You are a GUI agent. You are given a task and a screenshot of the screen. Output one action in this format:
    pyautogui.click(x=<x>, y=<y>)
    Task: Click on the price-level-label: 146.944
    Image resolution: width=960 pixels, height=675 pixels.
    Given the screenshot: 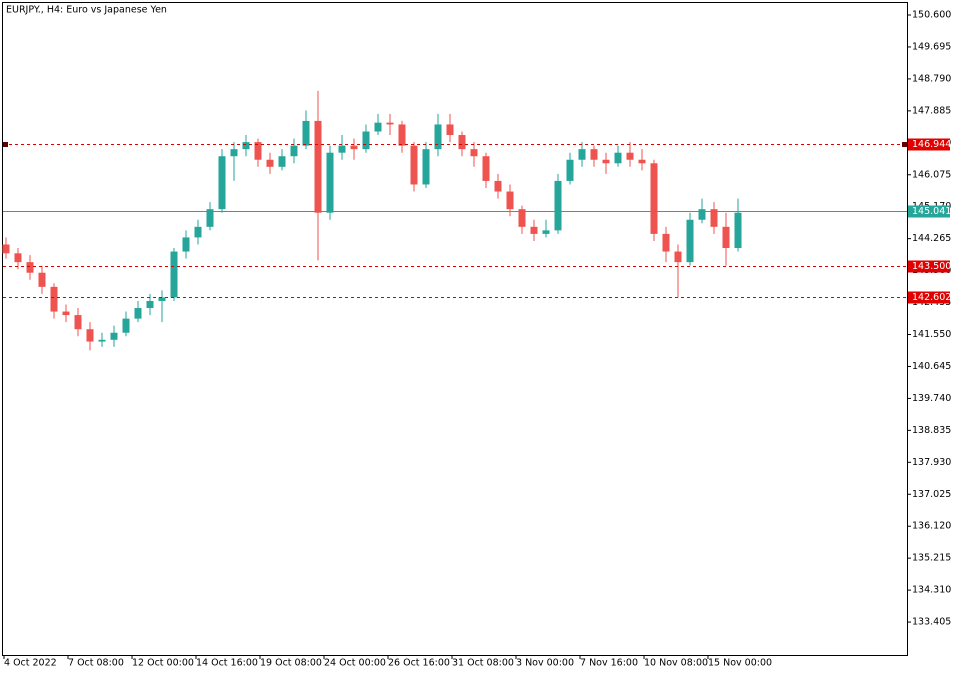 What is the action you would take?
    pyautogui.click(x=931, y=144)
    